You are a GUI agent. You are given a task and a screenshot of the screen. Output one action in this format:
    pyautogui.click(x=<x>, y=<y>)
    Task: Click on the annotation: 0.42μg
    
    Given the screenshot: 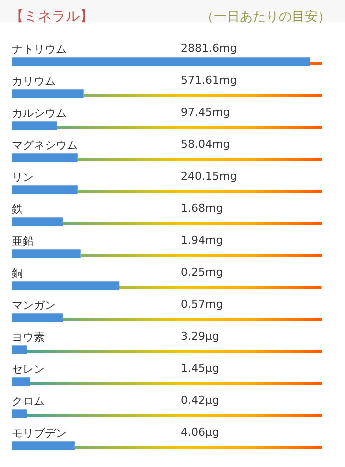 What is the action you would take?
    pyautogui.click(x=200, y=400)
    